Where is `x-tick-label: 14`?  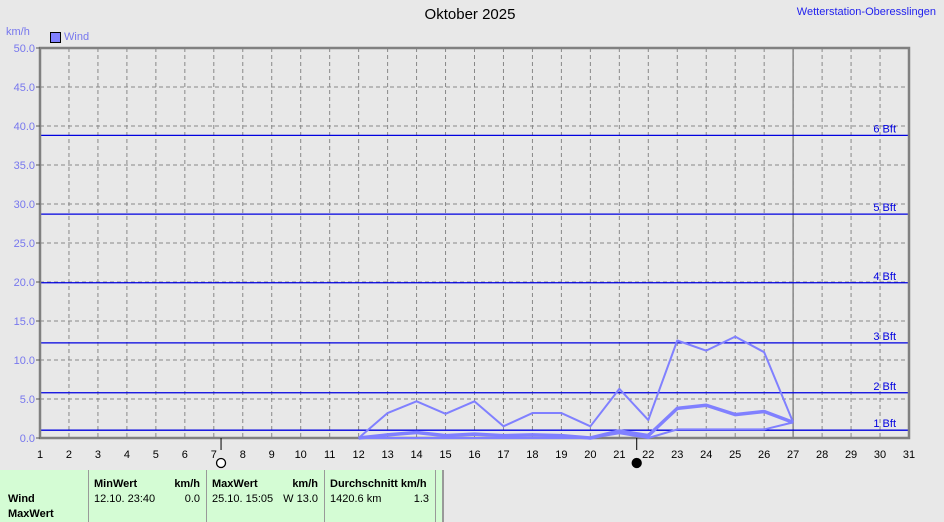
x-tick-label: 14 is located at coordinates (416, 455).